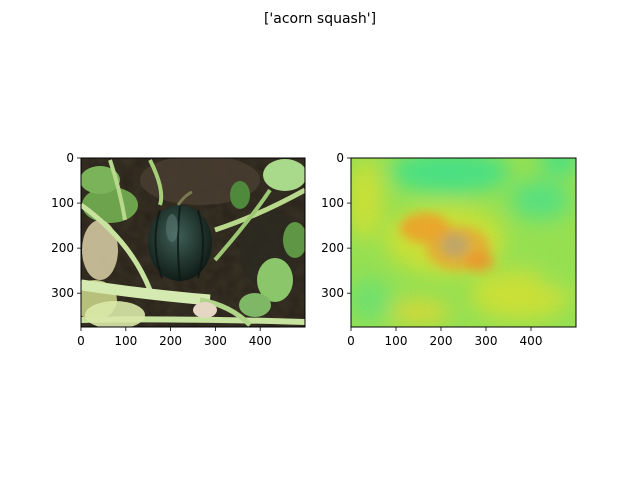 Image resolution: width=640 pixels, height=480 pixels. I want to click on photo-axis-ticks: 0 100 200 300 400 0 100 200 300, so click(161, 249).